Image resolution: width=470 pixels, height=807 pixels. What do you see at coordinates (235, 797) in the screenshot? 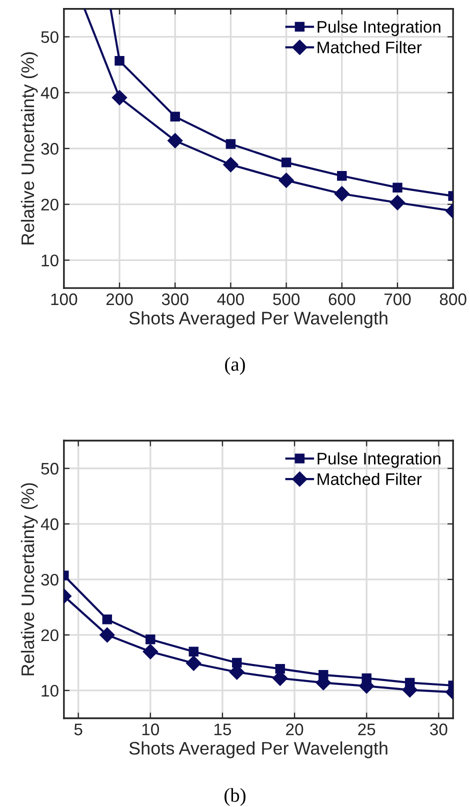
I see `text: (b)` at bounding box center [235, 797].